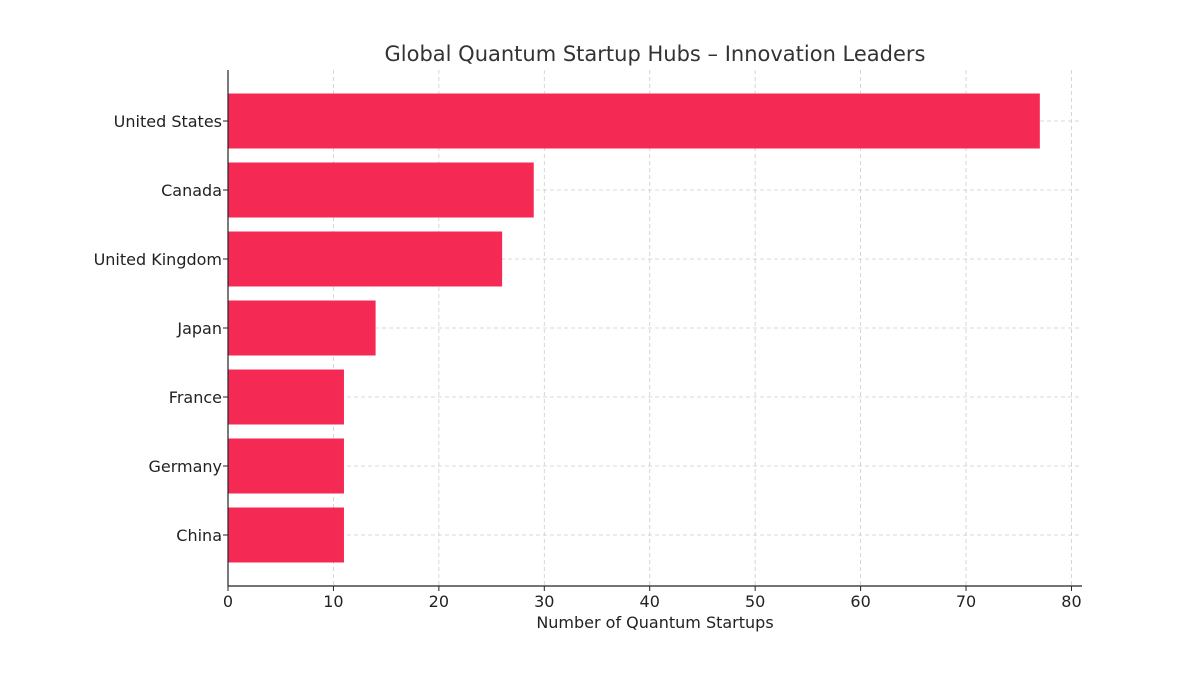 This screenshot has width=1200, height=675. What do you see at coordinates (650, 601) in the screenshot?
I see `x-tick-label: 40` at bounding box center [650, 601].